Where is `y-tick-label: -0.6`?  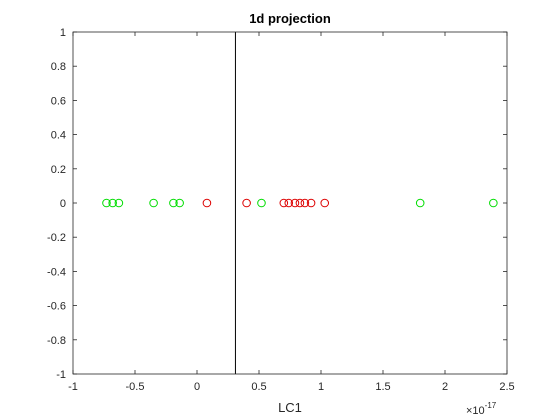 y-tick-label: -0.6 is located at coordinates (56, 307).